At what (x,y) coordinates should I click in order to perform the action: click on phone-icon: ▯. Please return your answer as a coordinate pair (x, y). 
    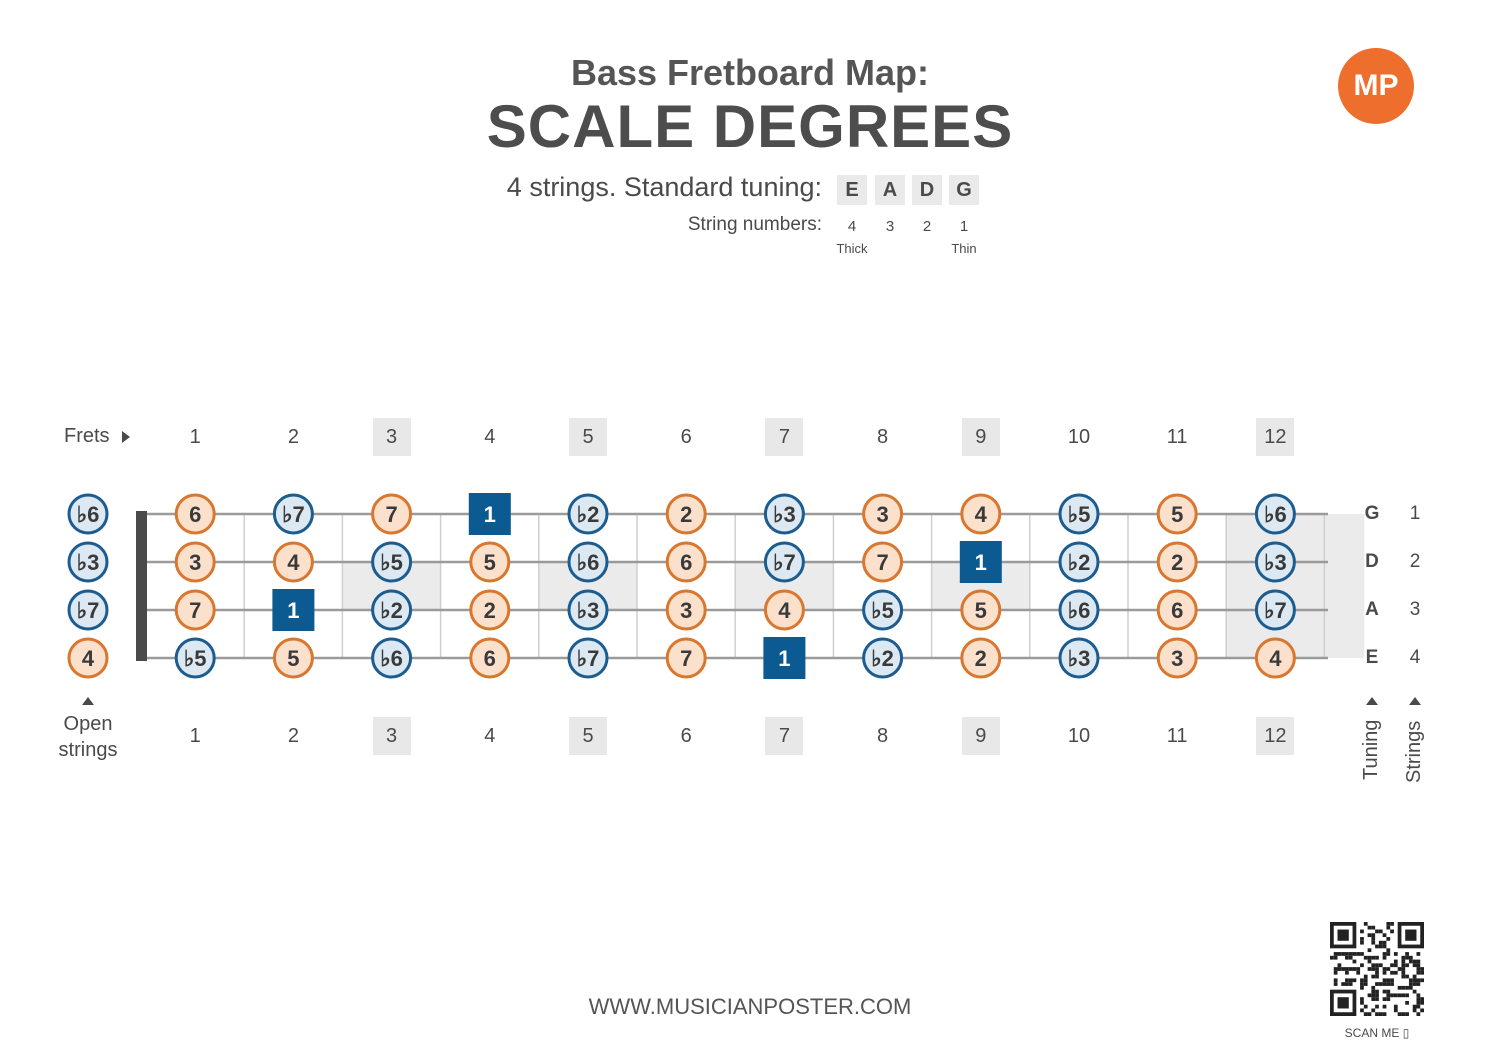
    Looking at the image, I should click on (1406, 1033).